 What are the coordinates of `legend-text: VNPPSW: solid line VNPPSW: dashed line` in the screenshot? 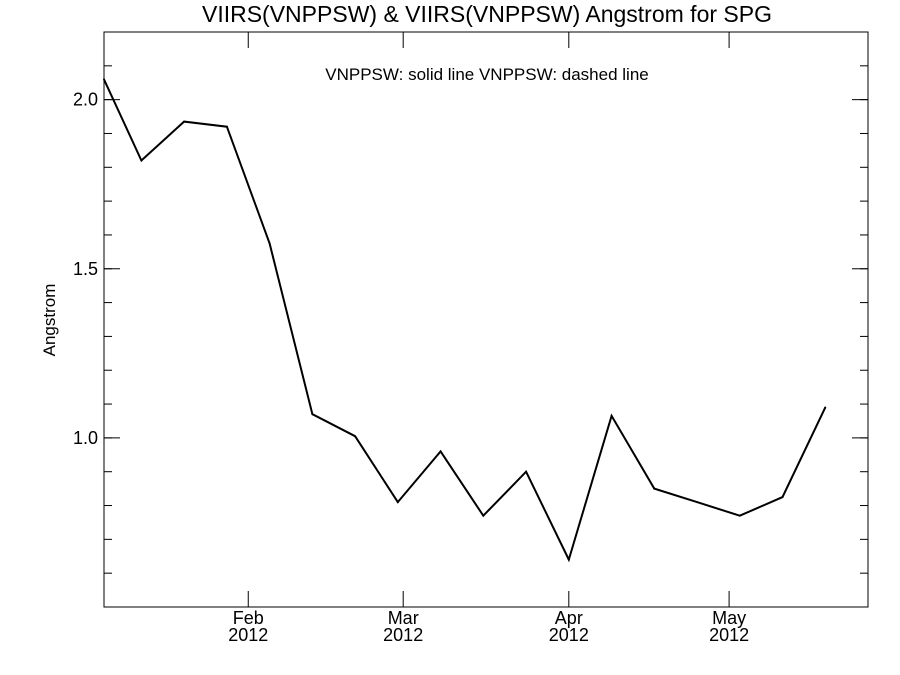 It's located at (486, 74).